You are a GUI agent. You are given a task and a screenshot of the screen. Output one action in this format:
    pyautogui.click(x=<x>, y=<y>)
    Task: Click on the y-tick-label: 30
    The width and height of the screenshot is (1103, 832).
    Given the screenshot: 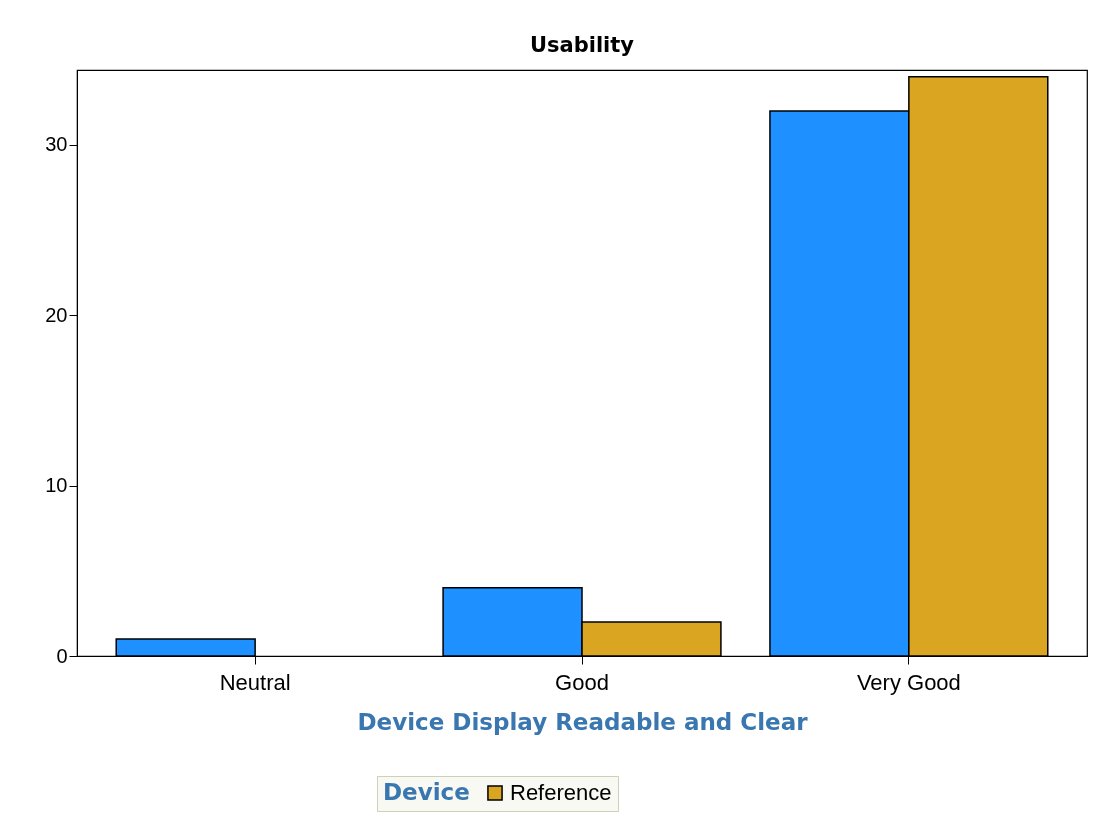 What is the action you would take?
    pyautogui.click(x=56, y=144)
    